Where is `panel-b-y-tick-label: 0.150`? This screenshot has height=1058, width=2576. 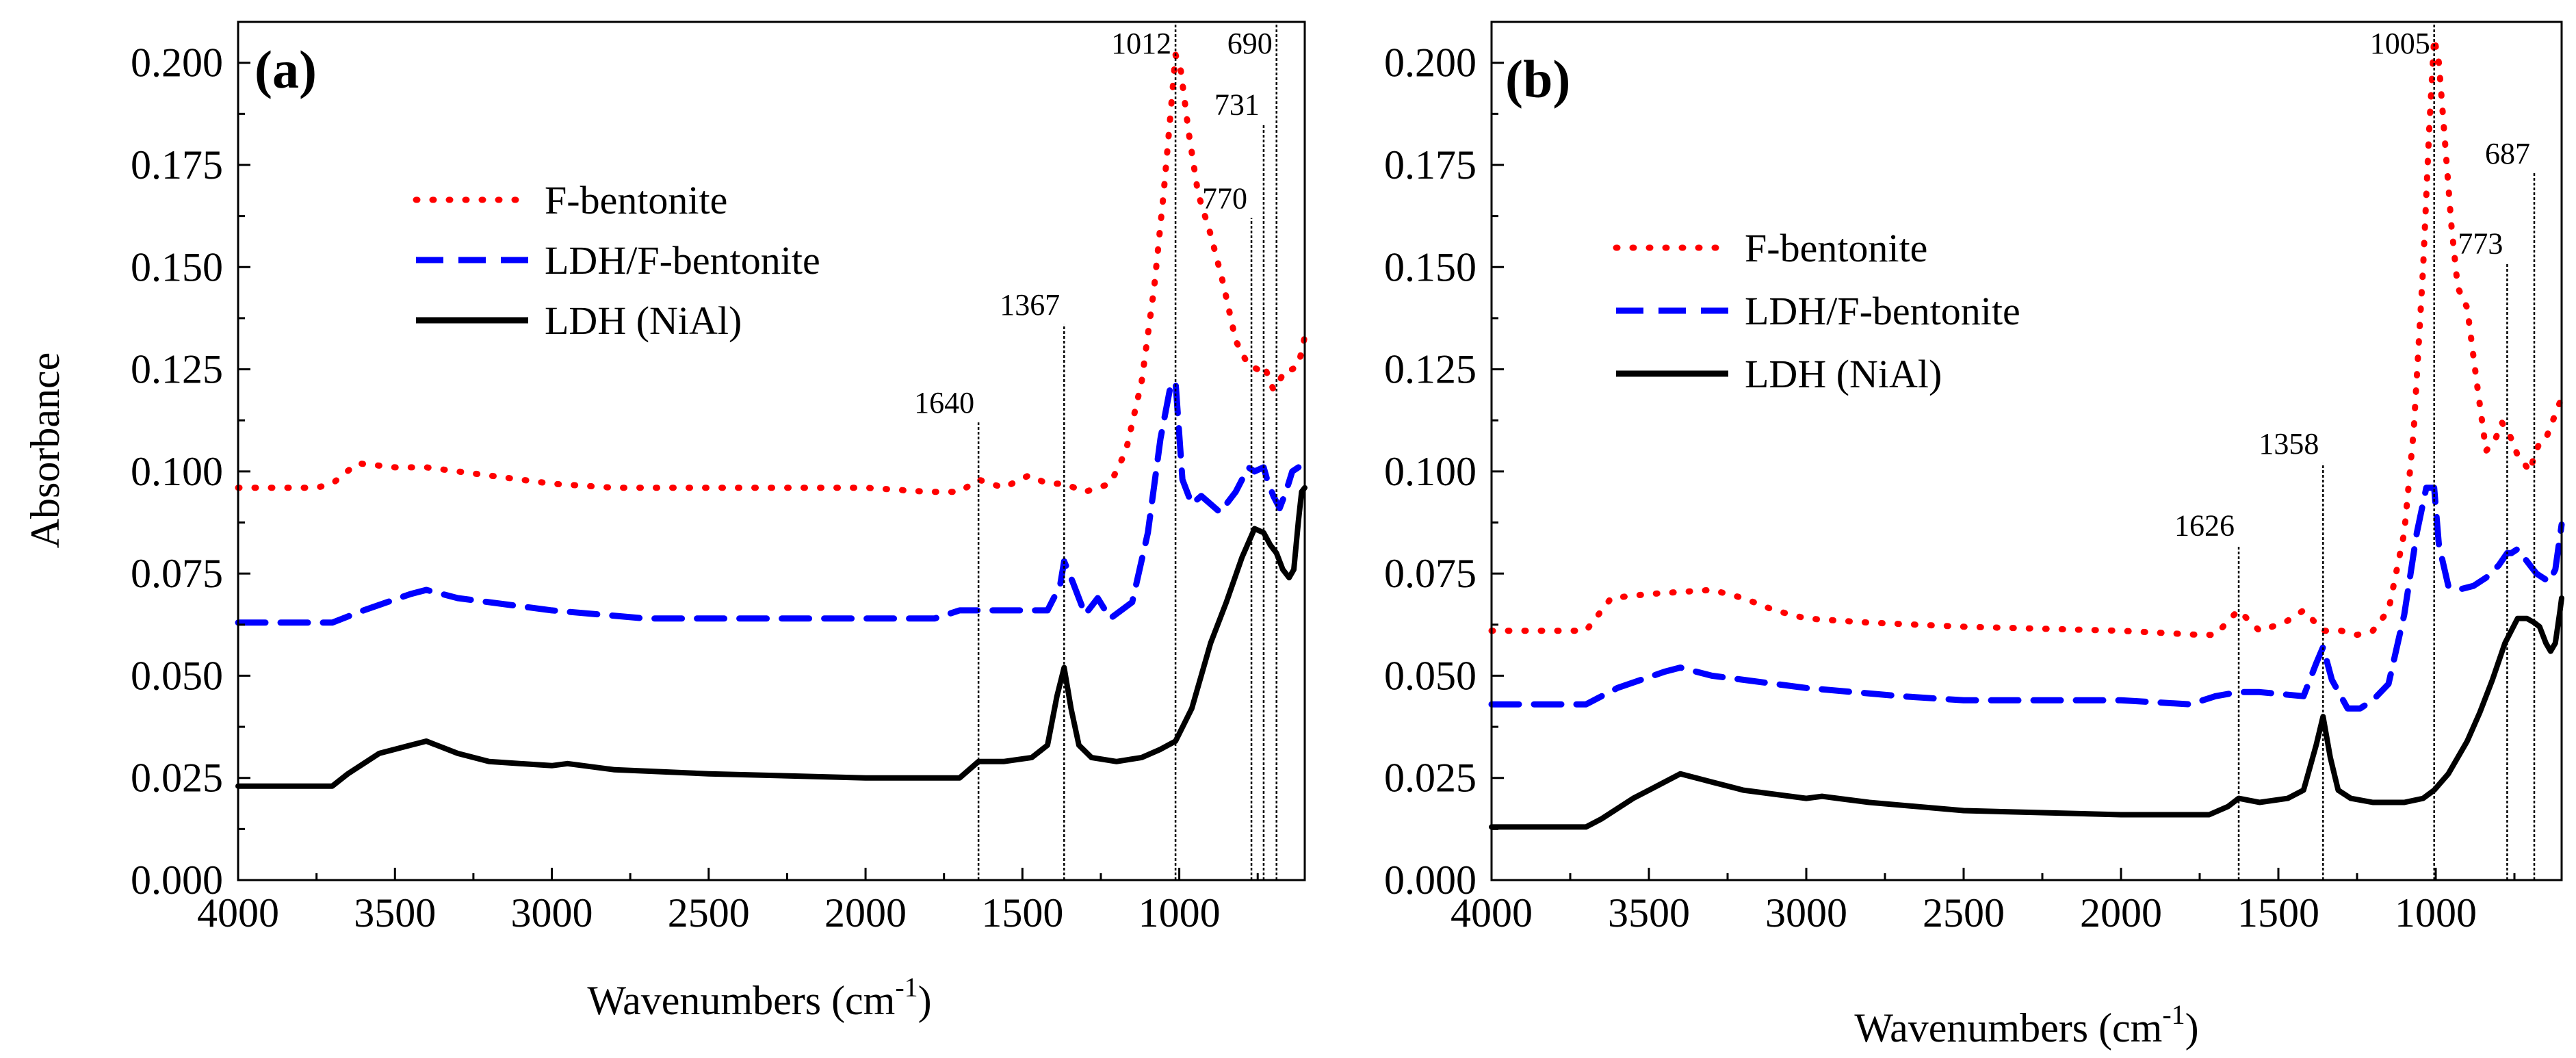
panel-b-y-tick-label: 0.150 is located at coordinates (1430, 266).